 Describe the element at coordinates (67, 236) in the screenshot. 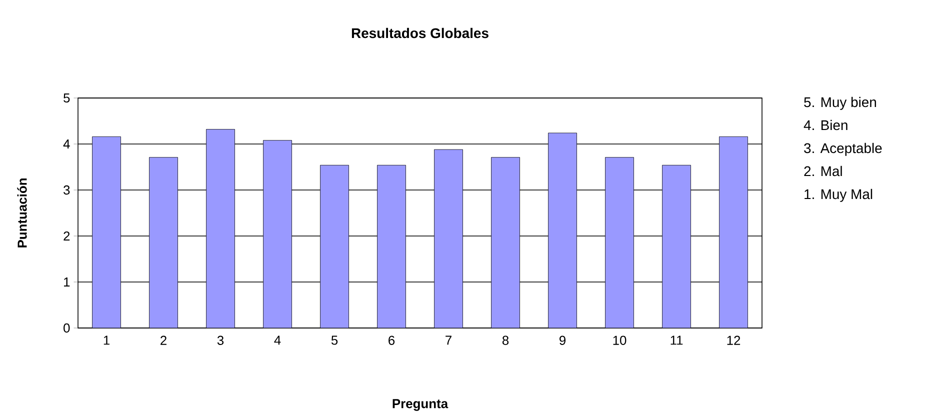

I see `y-tick-label: 2` at that location.